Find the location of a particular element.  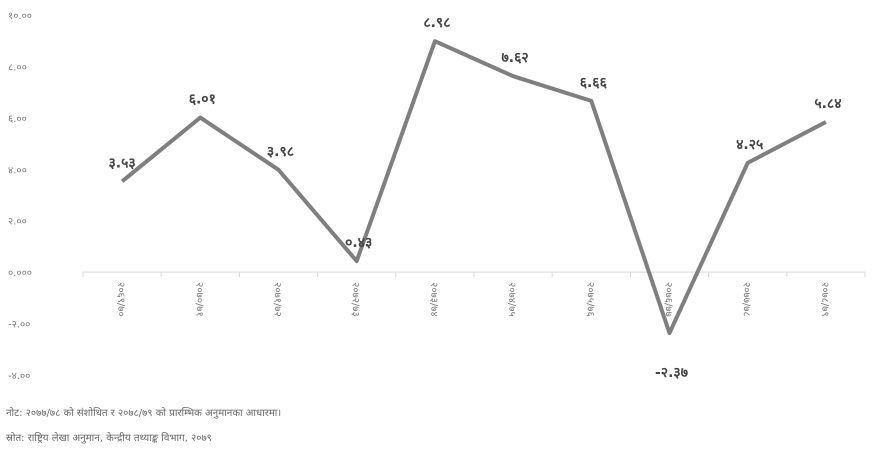

y-tick-label: ४.०० is located at coordinates (17, 170).